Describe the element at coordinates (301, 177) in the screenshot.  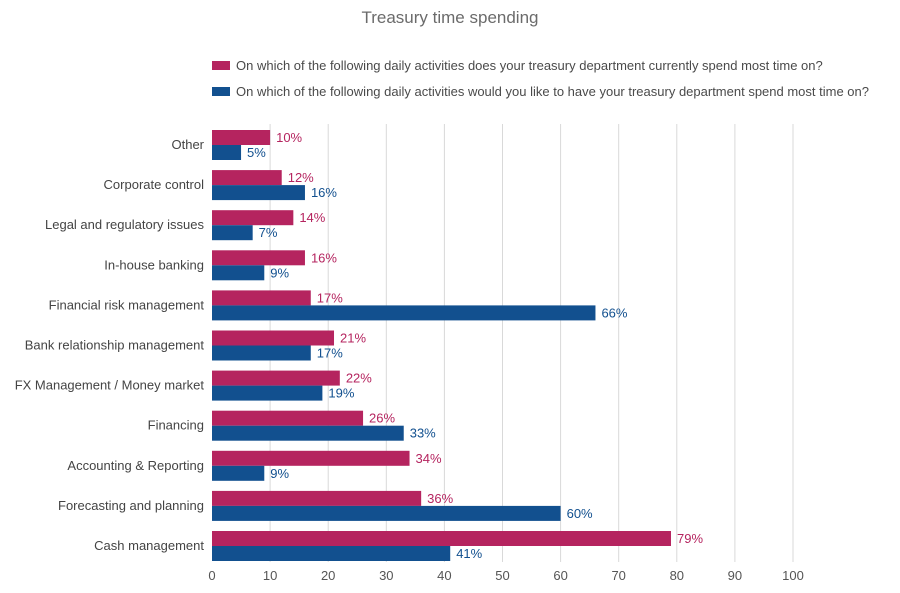
I see `value-label-current: 12%` at that location.